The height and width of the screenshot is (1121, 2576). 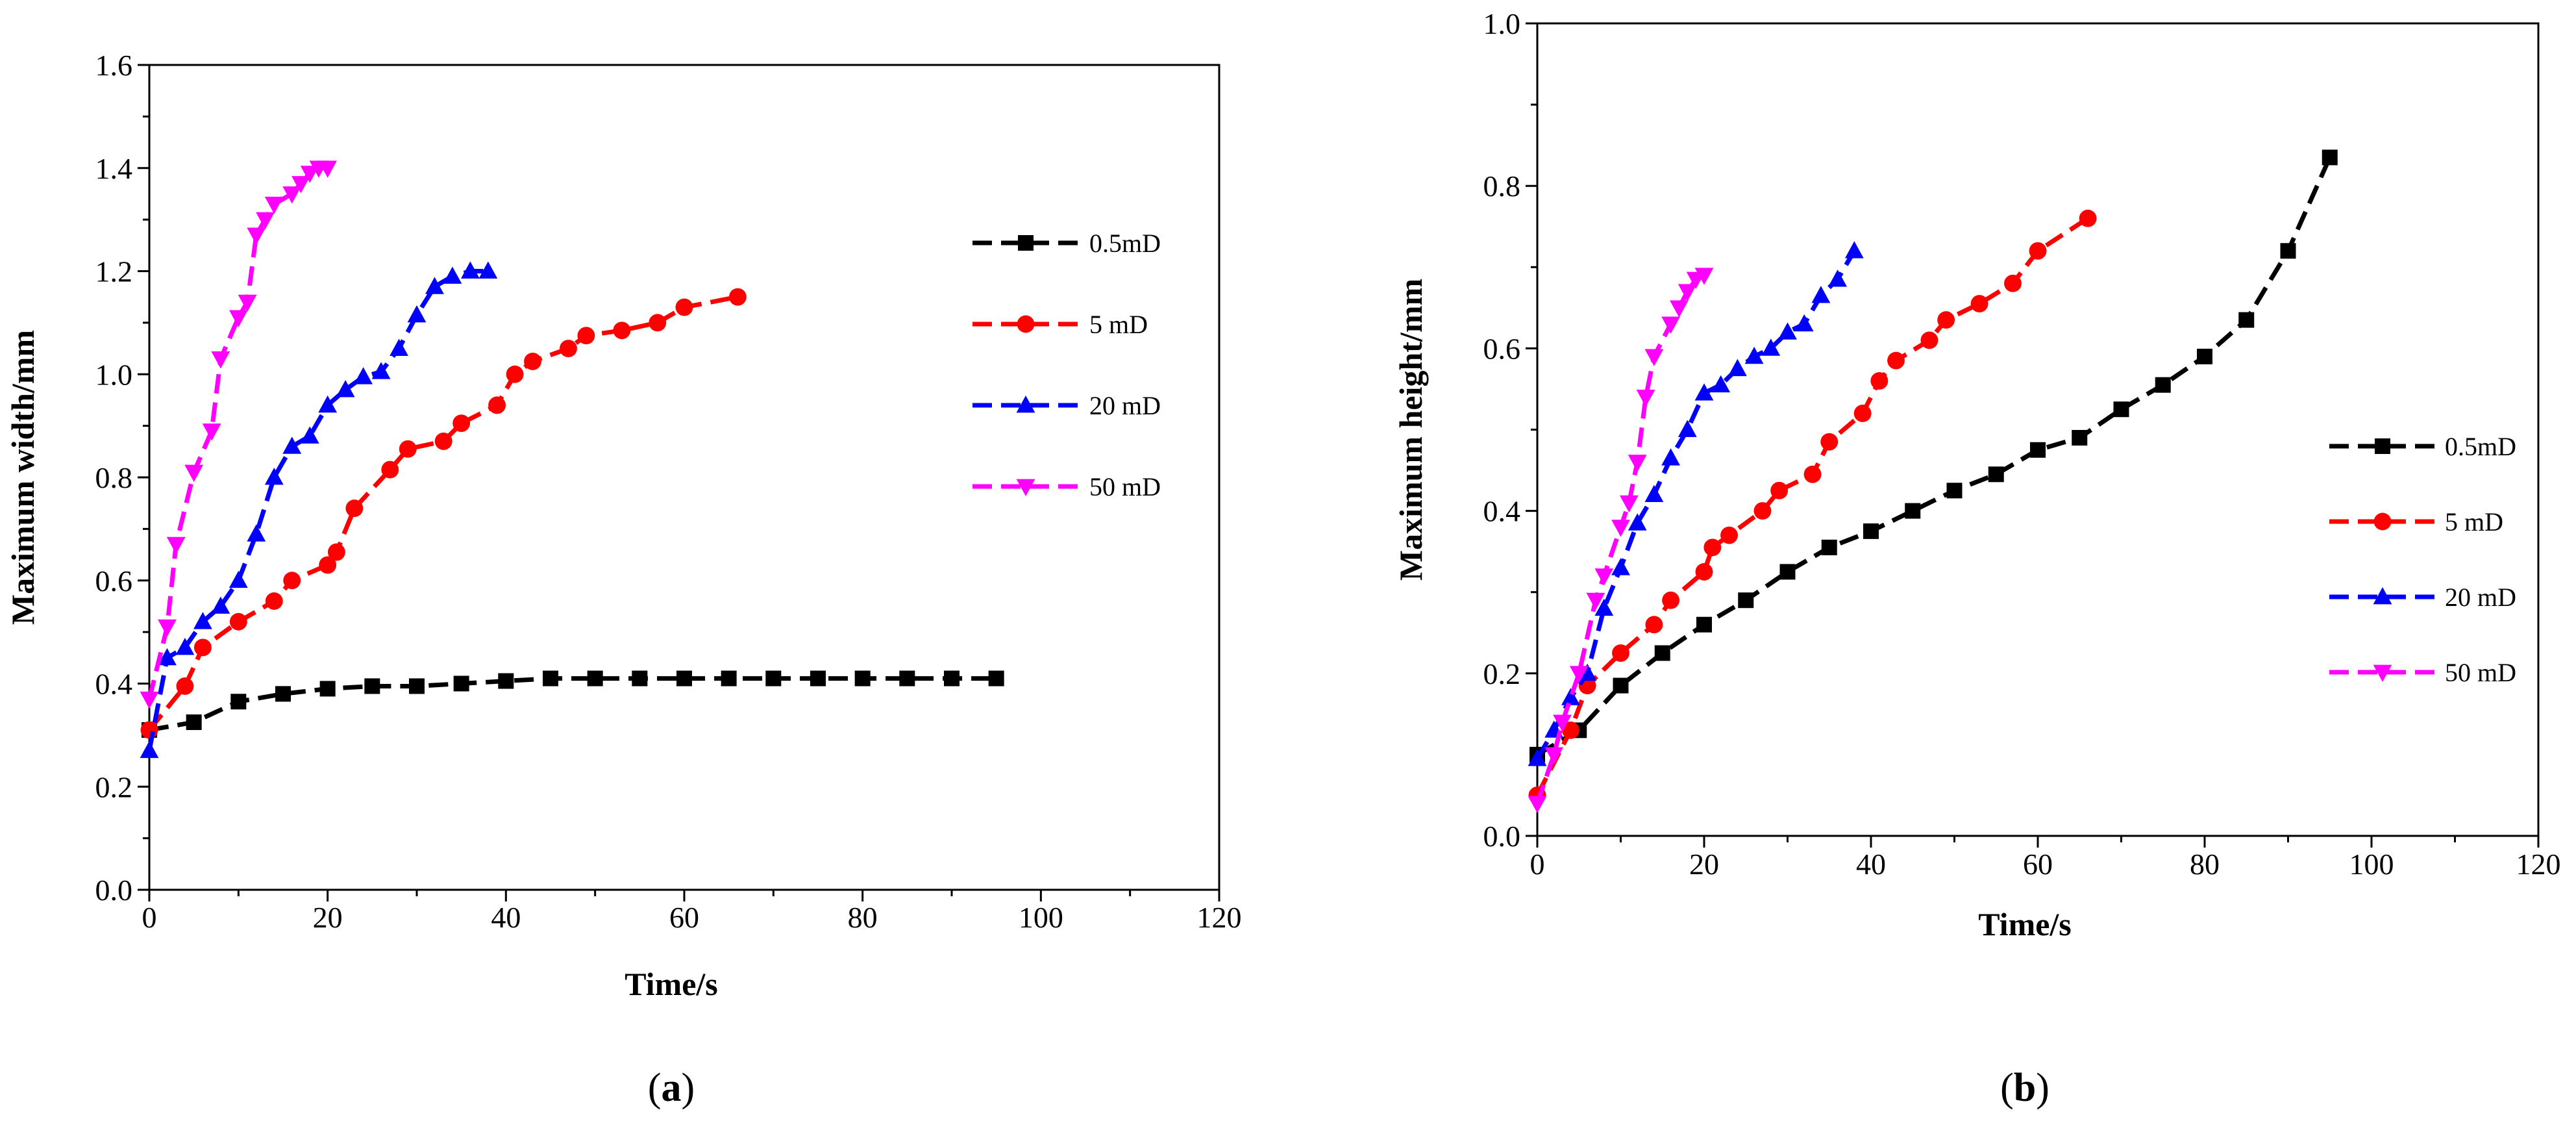 I want to click on series-0.5md, so click(x=573, y=704).